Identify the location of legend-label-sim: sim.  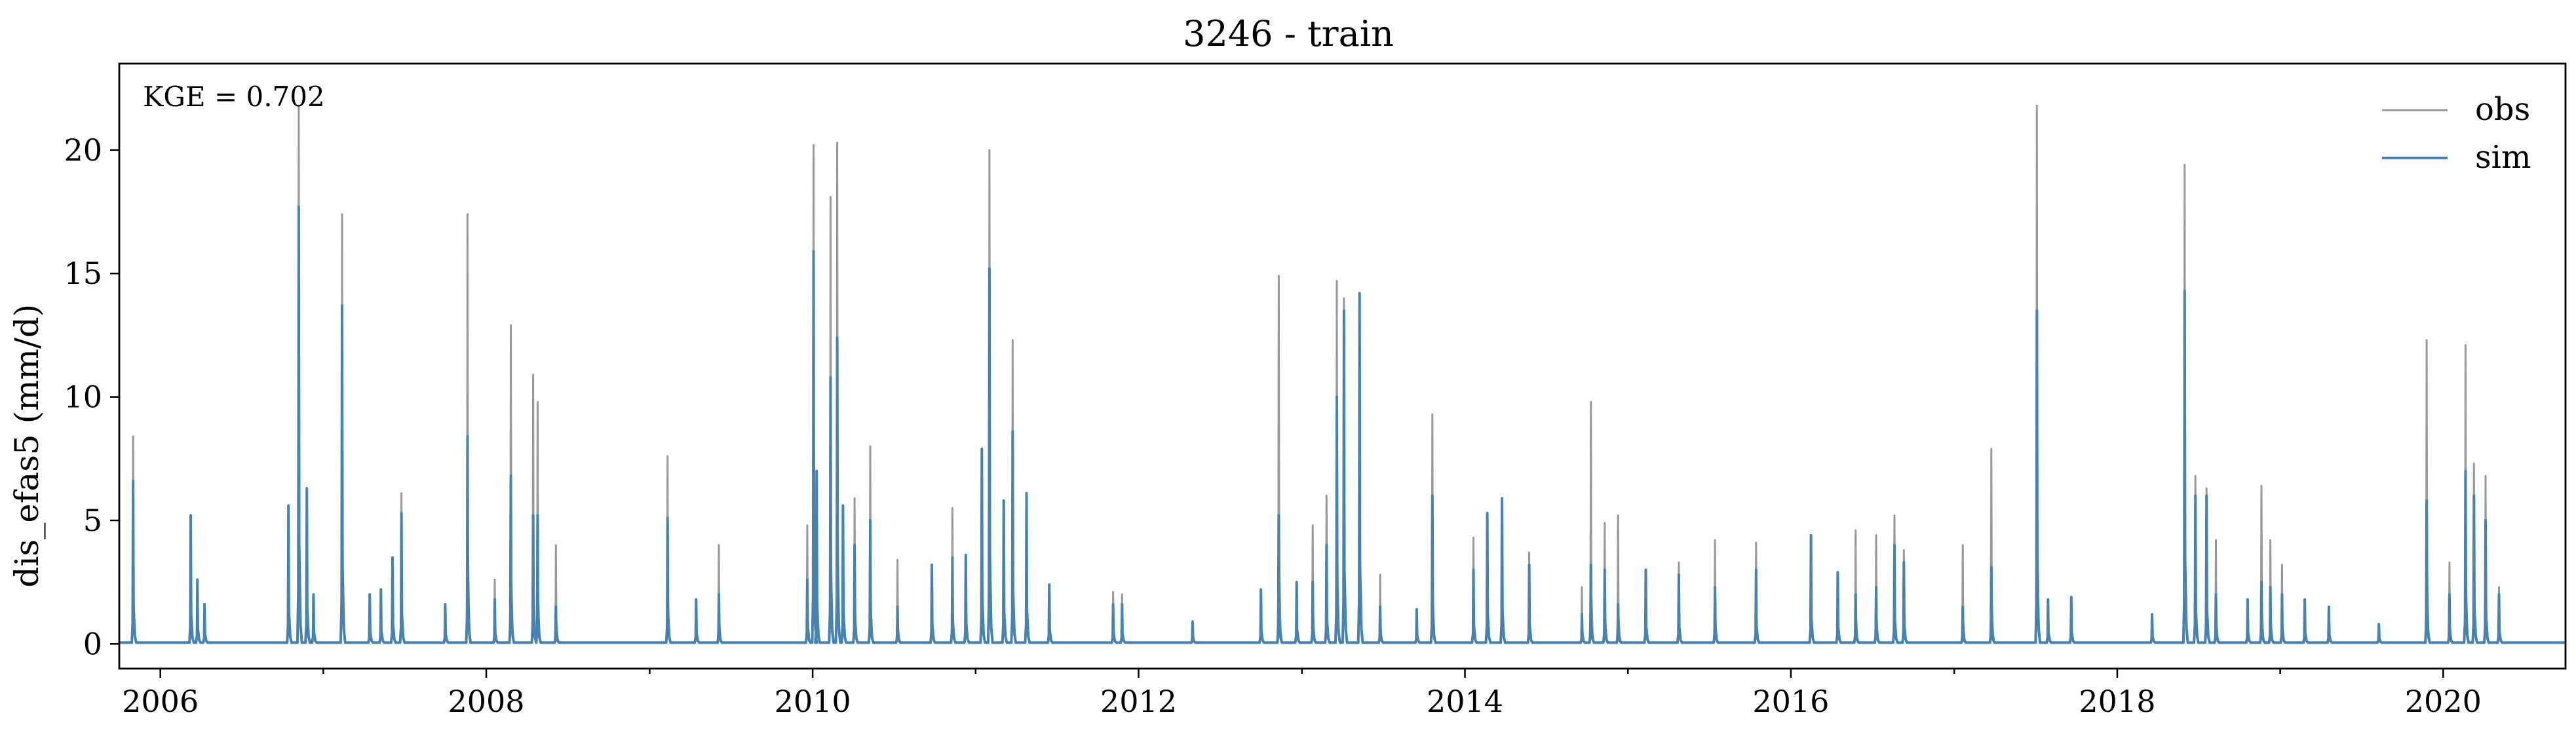
(2503, 157).